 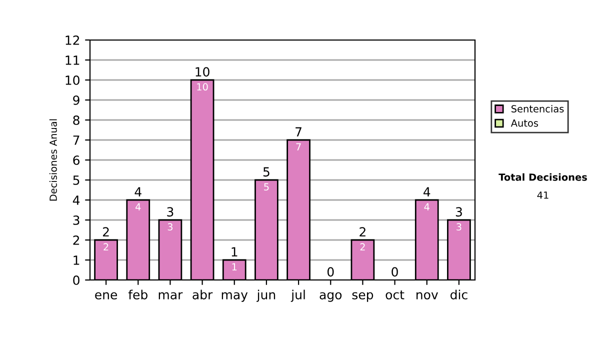 I want to click on y-tick-label: 12, so click(x=73, y=40).